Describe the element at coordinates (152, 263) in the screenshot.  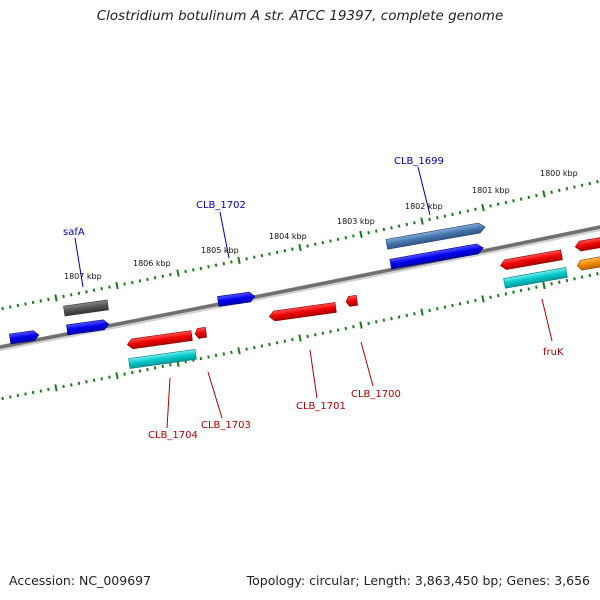
I see `kbp-label-1806: 1806 kbp` at that location.